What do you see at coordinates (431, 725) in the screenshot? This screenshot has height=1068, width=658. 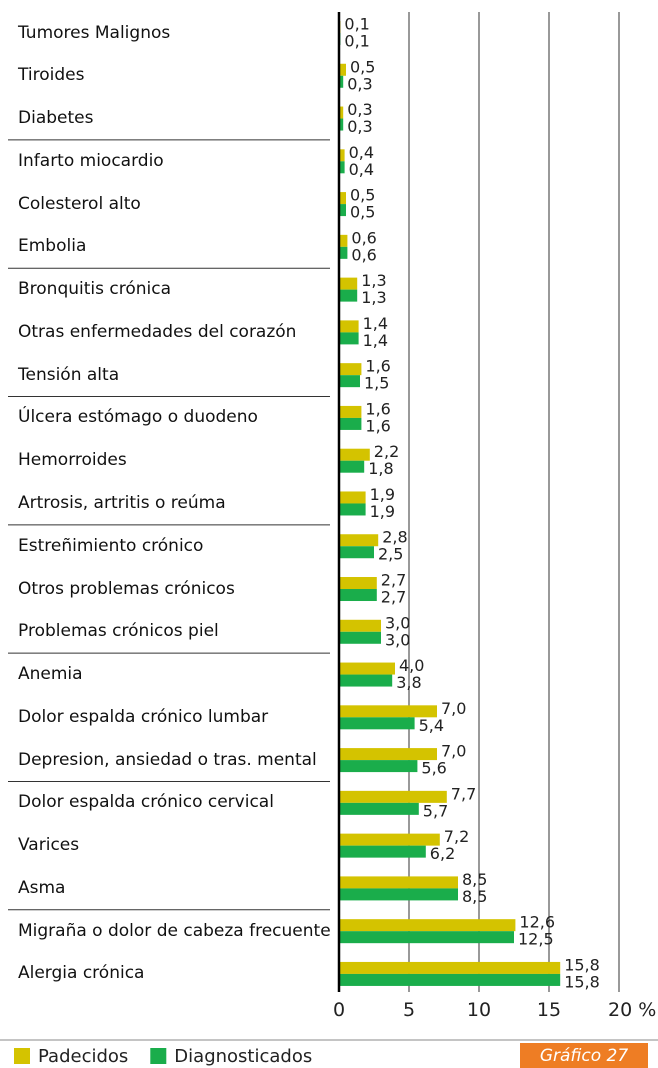 I see `value-label: 5,4` at bounding box center [431, 725].